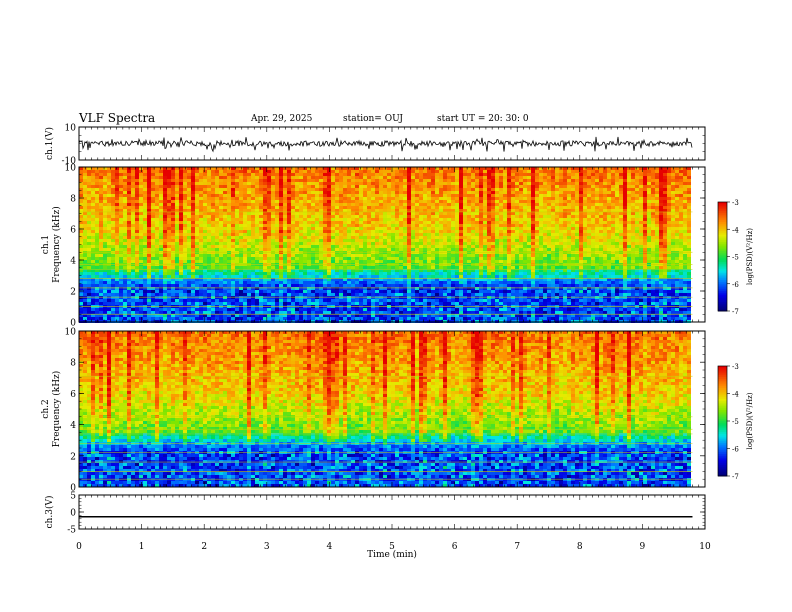  I want to click on xtick-label: 4, so click(330, 547).